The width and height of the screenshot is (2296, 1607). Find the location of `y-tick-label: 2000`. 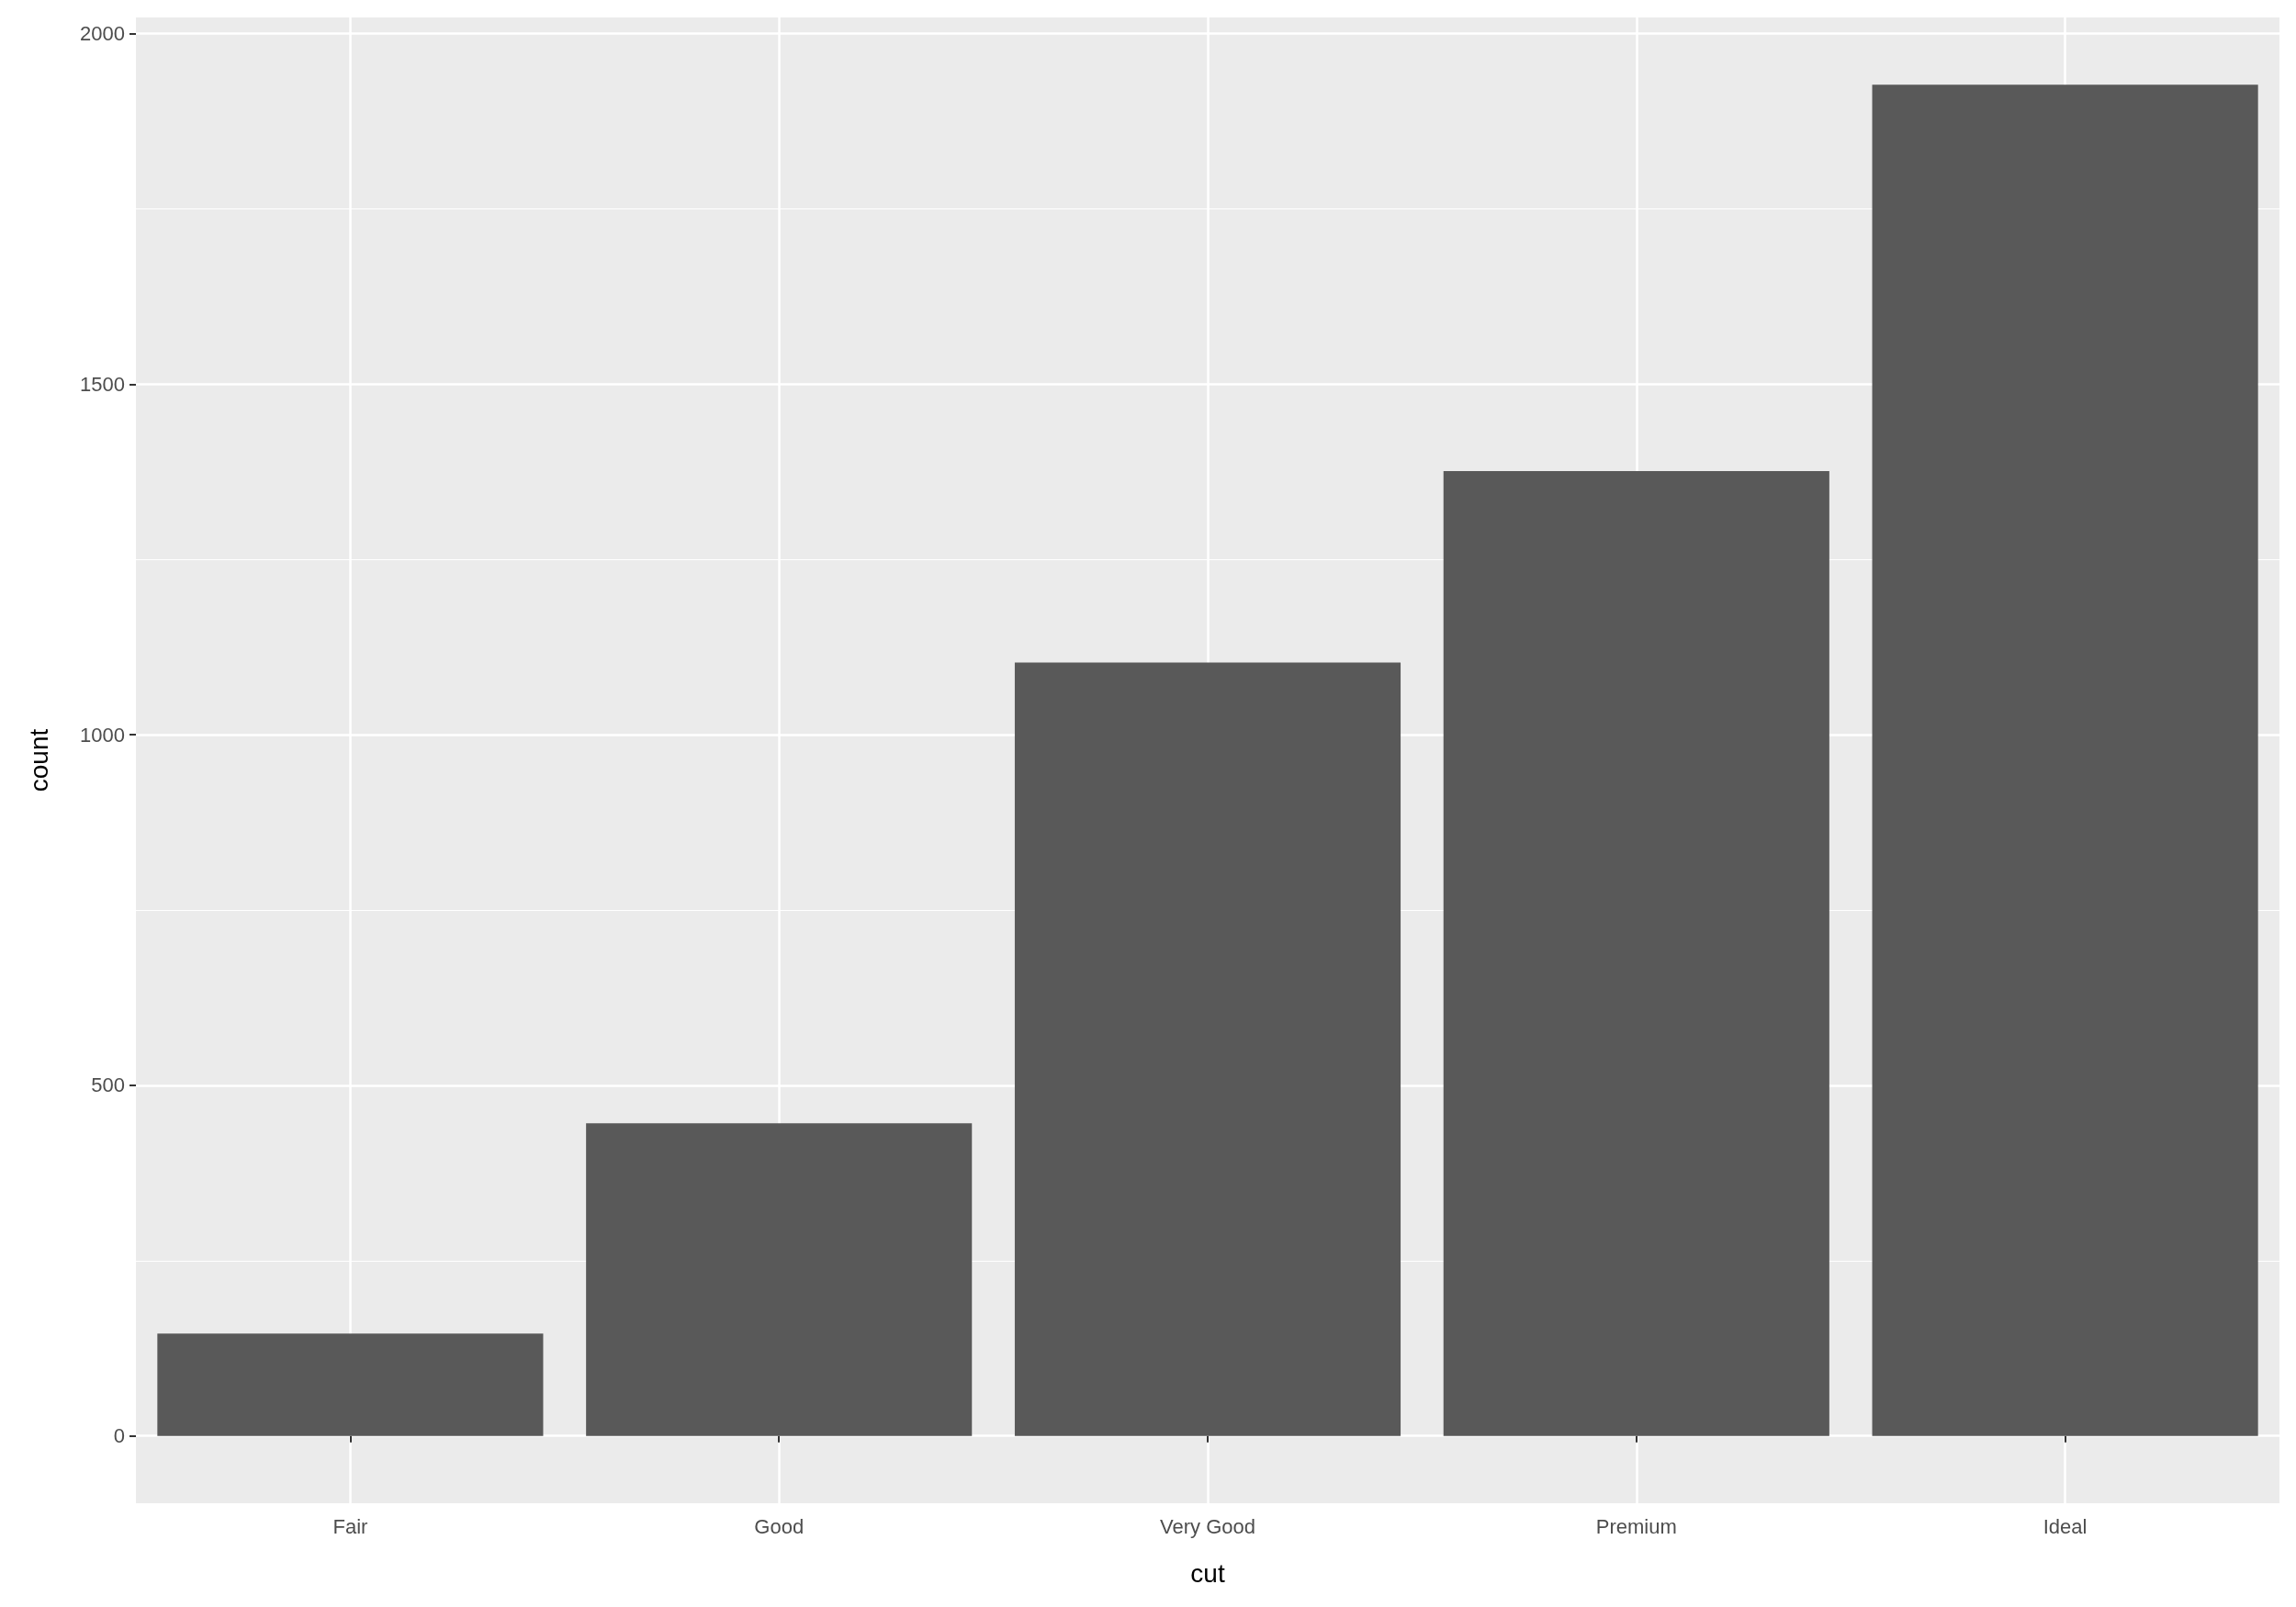

y-tick-label: 2000 is located at coordinates (102, 34).